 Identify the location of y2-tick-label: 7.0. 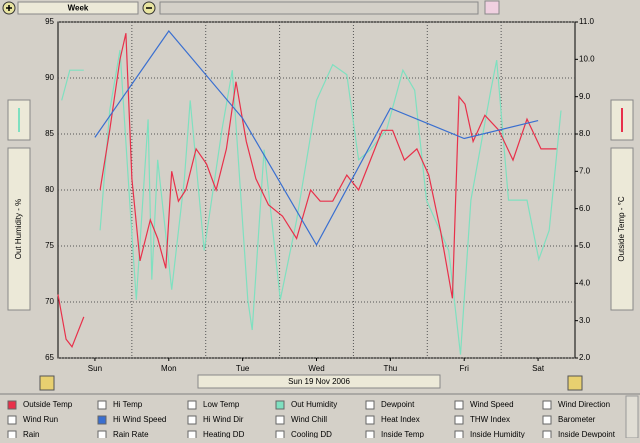
(585, 170).